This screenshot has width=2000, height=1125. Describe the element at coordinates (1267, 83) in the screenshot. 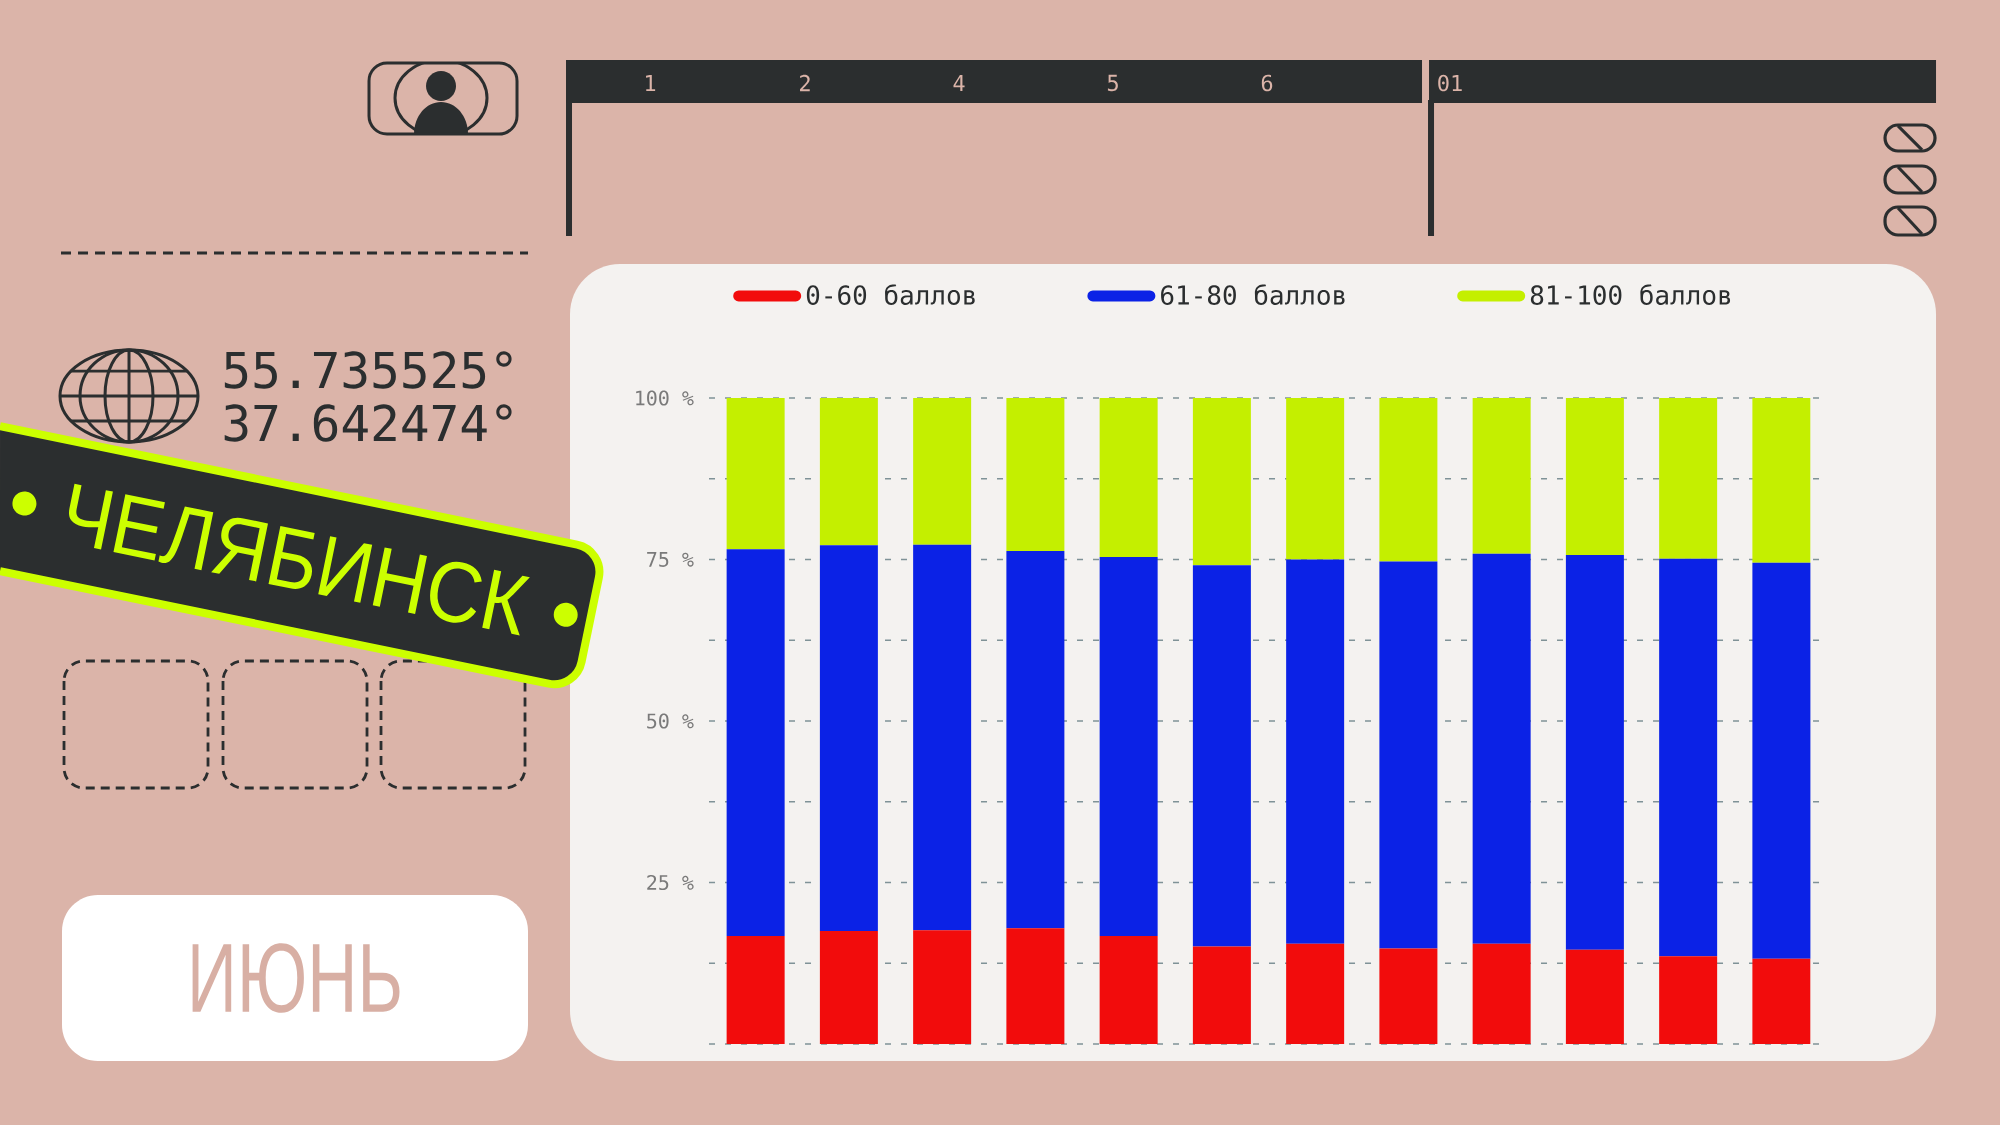

I see `text: 6` at that location.